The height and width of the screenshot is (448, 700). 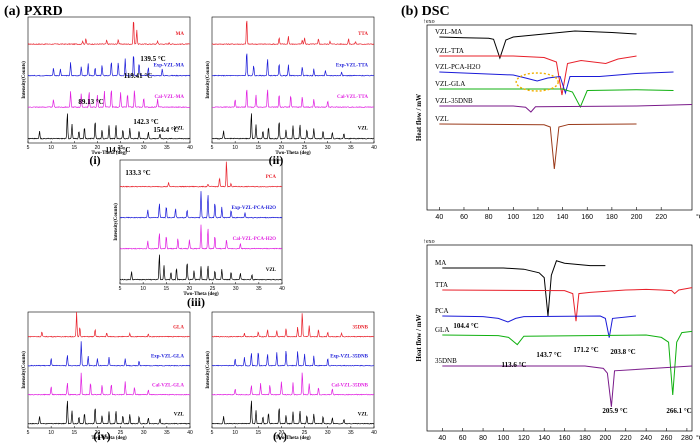 What do you see at coordinates (152, 59) in the screenshot?
I see `dsc-top-annotation: 139.5 °C` at bounding box center [152, 59].